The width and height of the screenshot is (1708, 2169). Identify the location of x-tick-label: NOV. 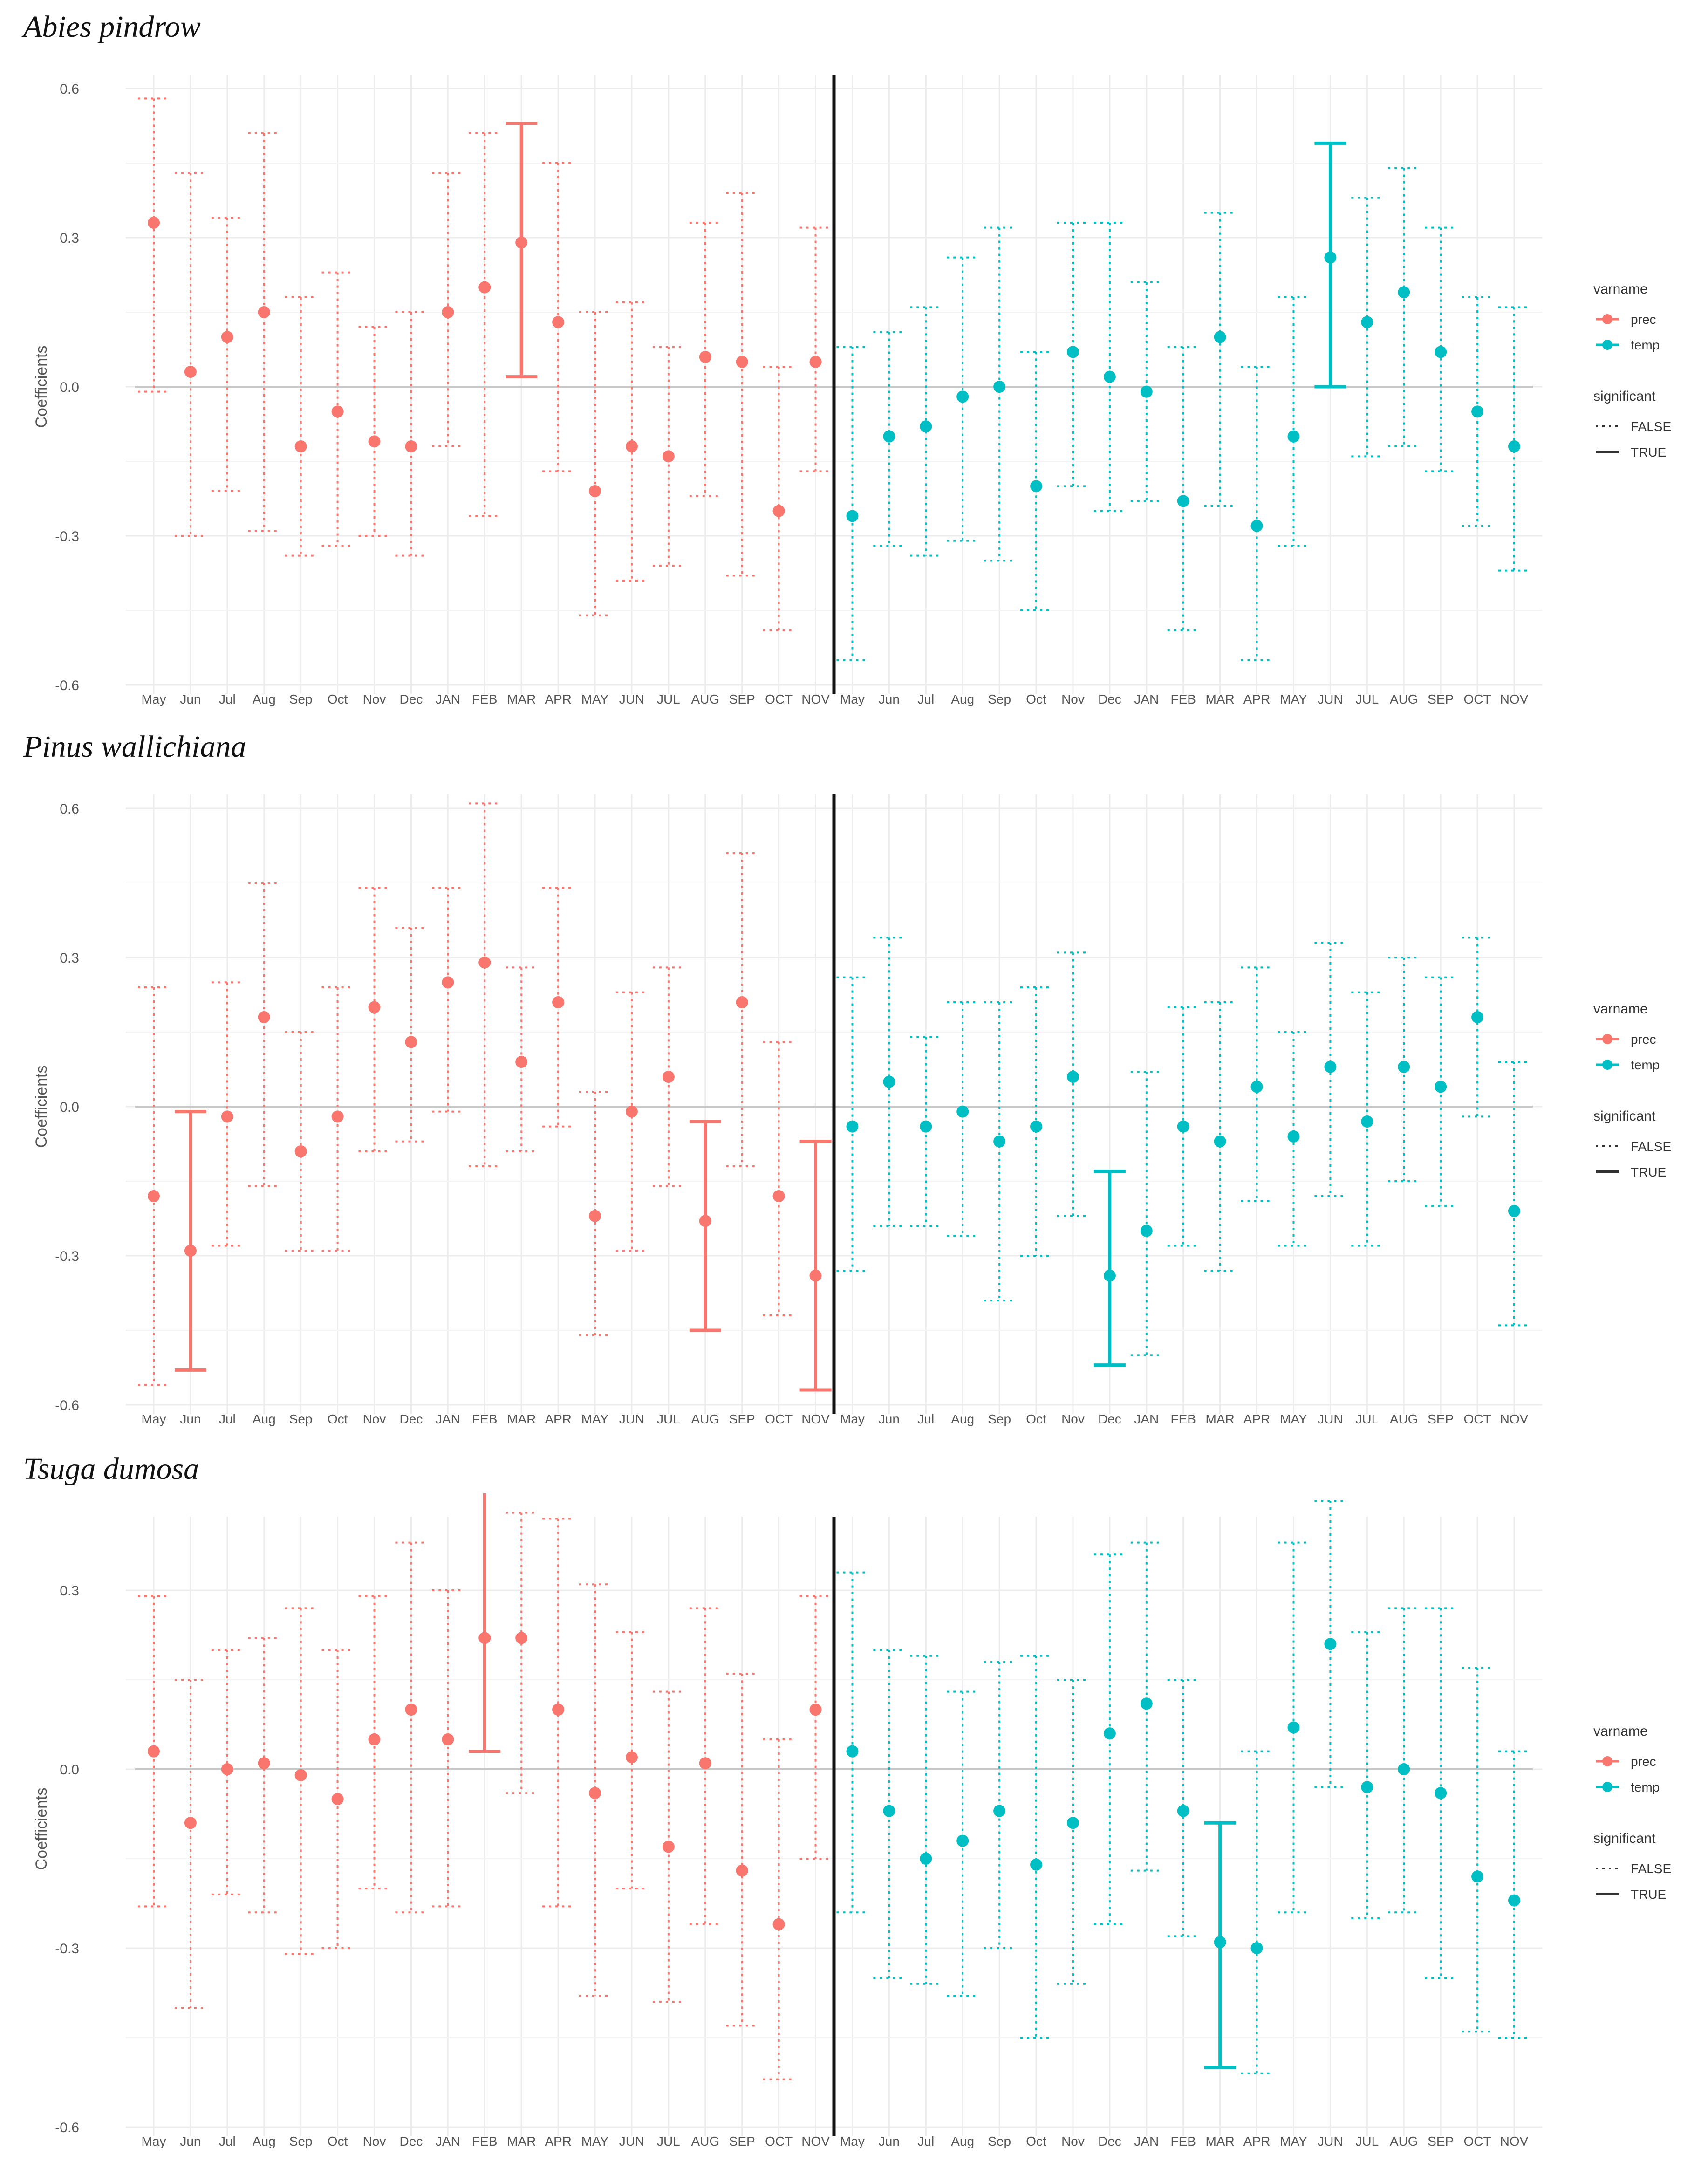
(1514, 1419).